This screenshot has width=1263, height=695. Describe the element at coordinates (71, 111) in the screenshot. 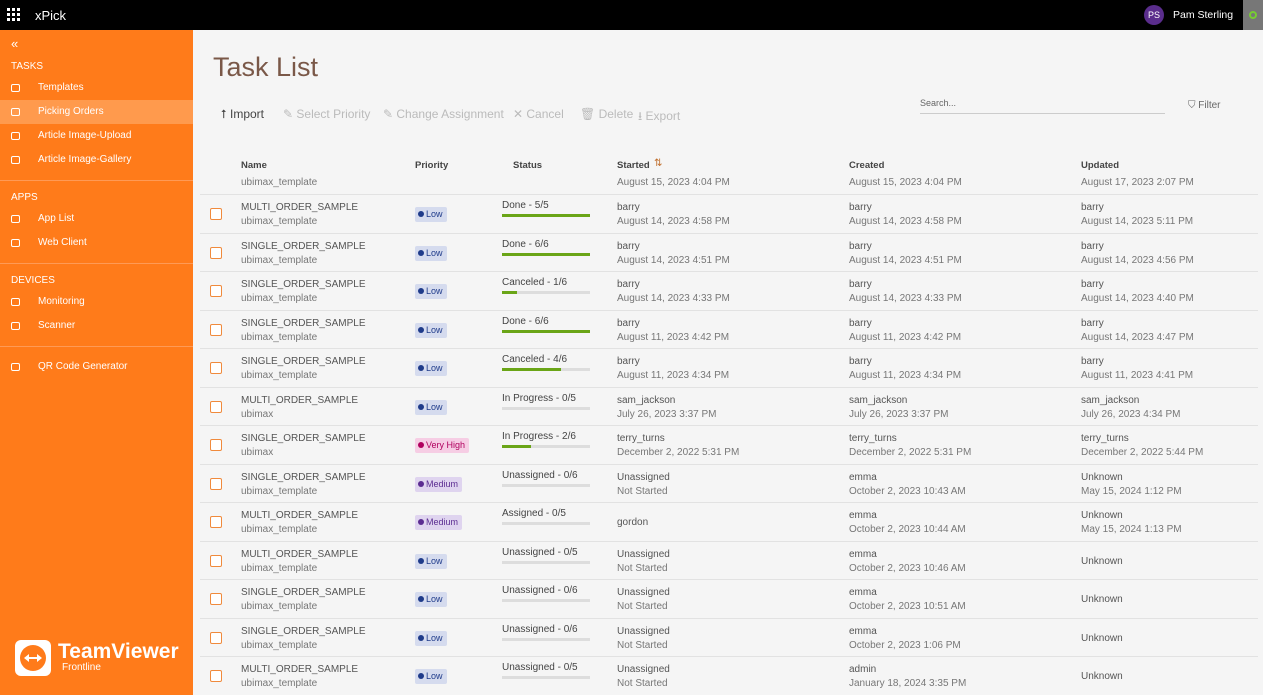

I see `nav-label: Picking Orders` at that location.